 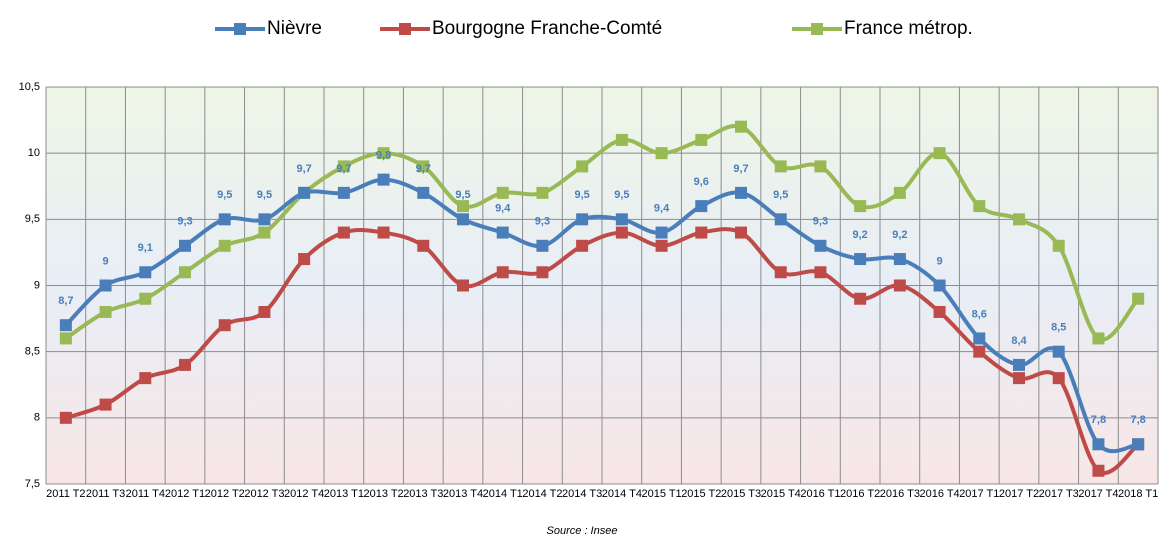 What do you see at coordinates (65, 301) in the screenshot?
I see `data-label: 8,7` at bounding box center [65, 301].